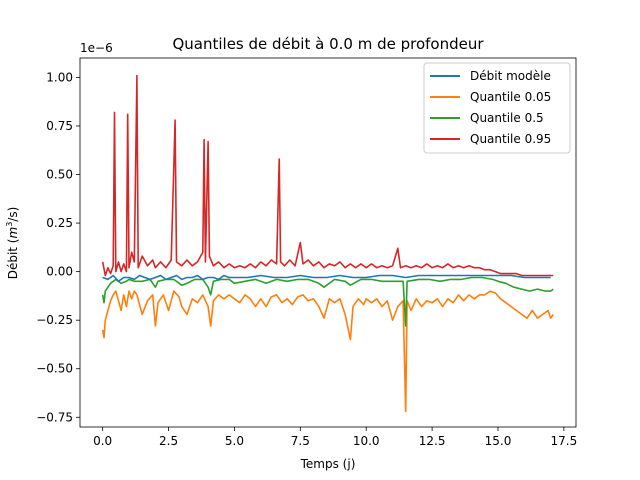 The width and height of the screenshot is (640, 480). What do you see at coordinates (59, 223) in the screenshot?
I see `y-tick-label: 0.25` at bounding box center [59, 223].